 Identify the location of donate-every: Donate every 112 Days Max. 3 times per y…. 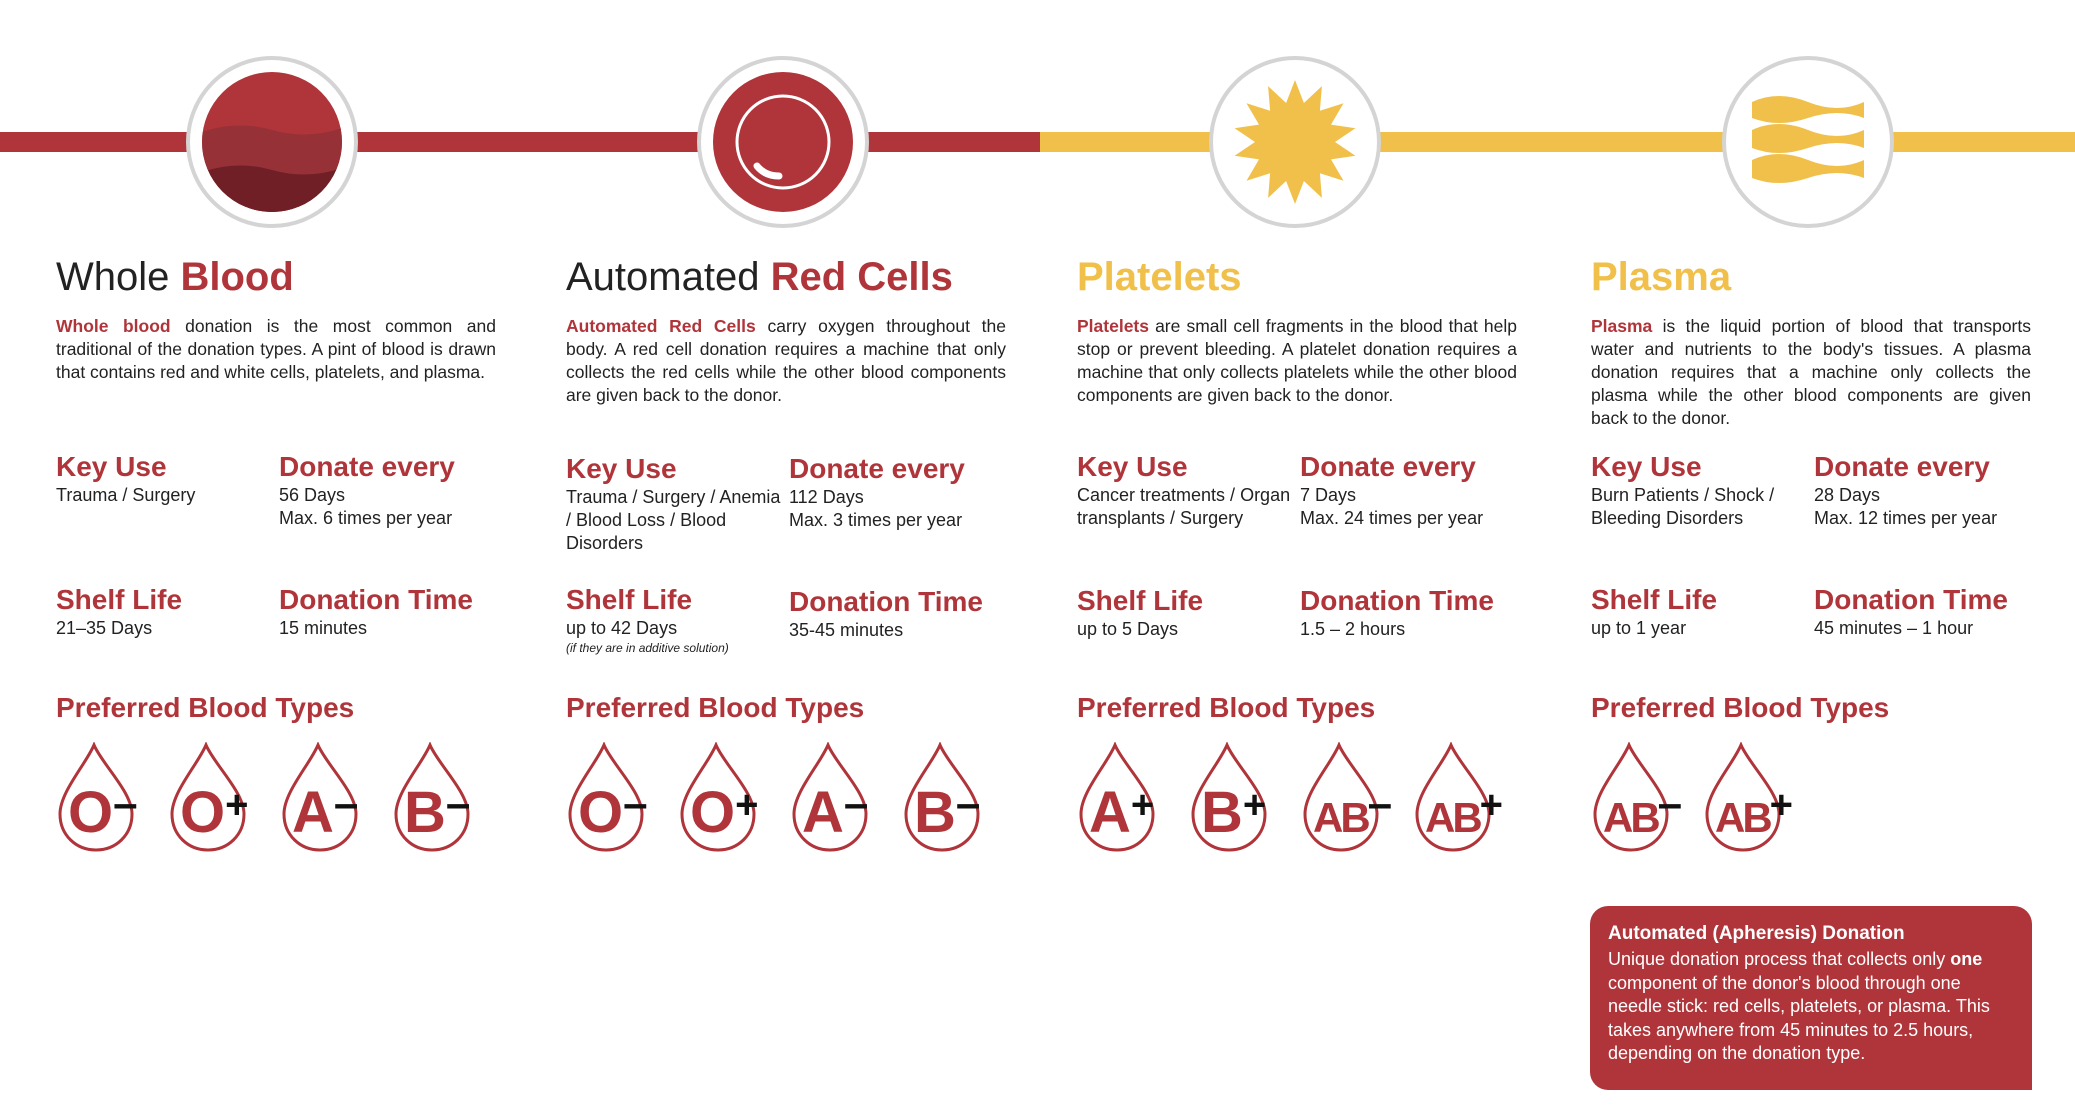
(877, 491).